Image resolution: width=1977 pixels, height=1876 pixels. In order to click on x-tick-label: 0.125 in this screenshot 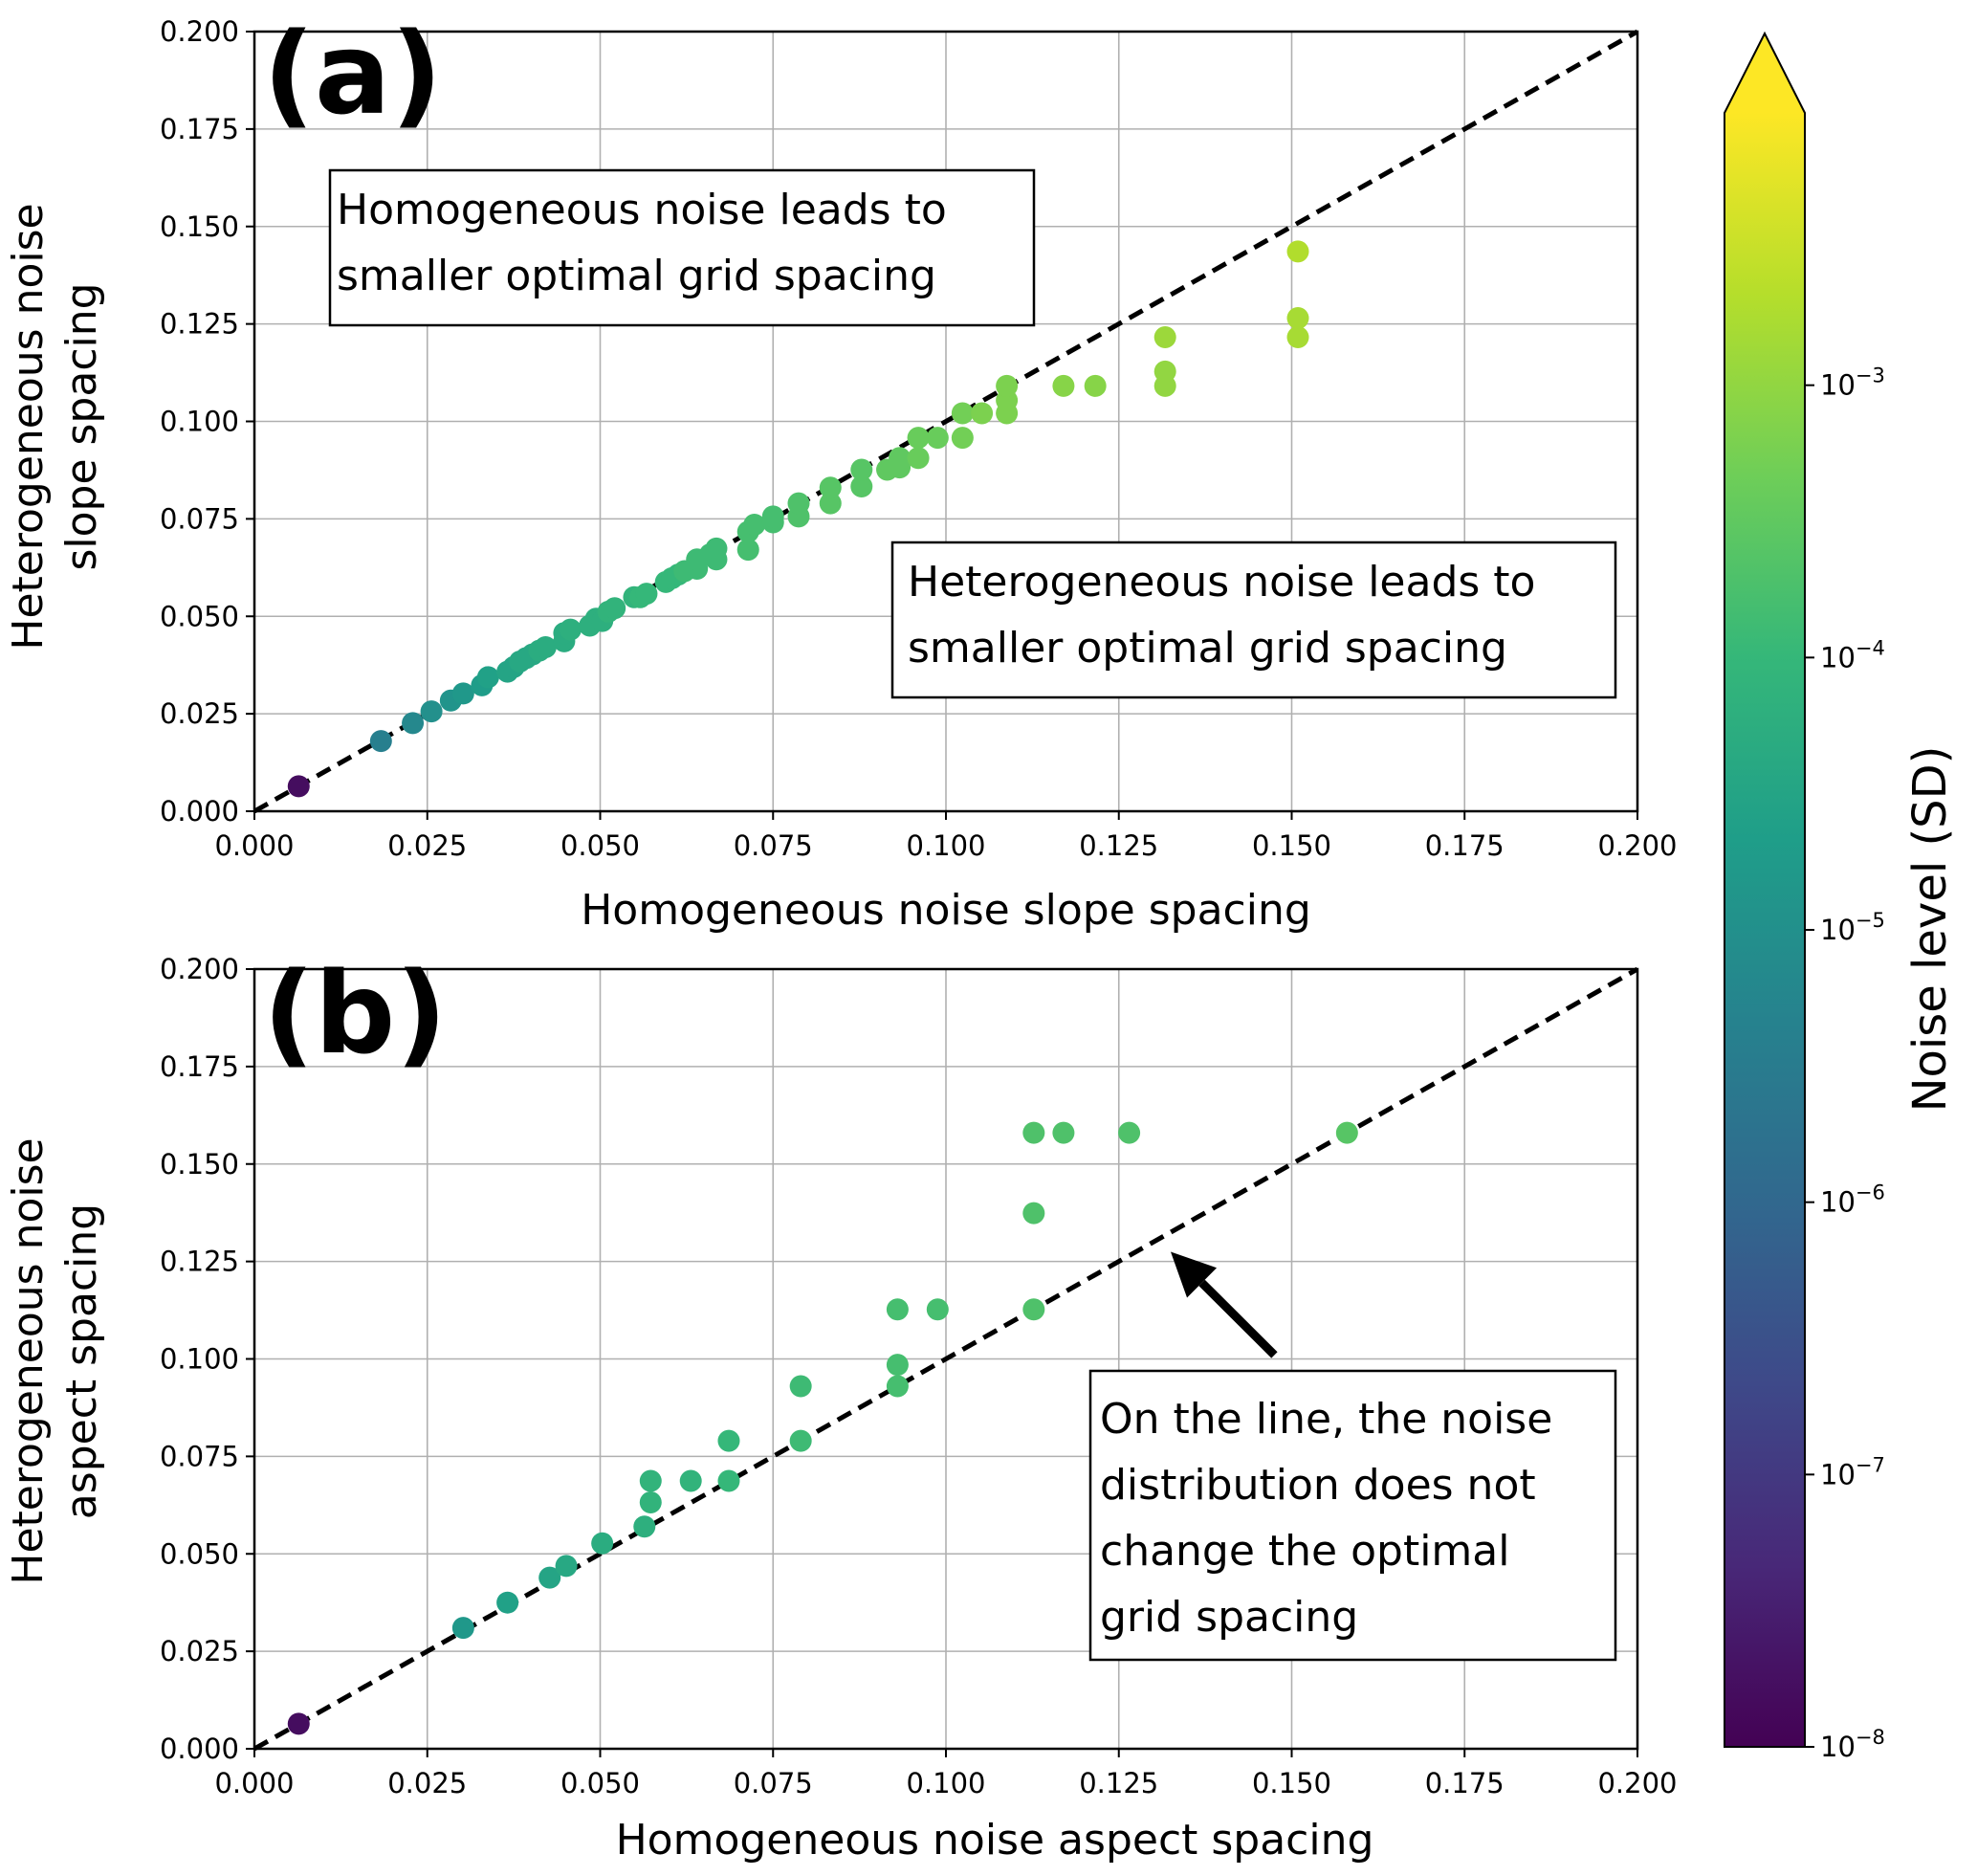, I will do `click(1118, 1783)`.